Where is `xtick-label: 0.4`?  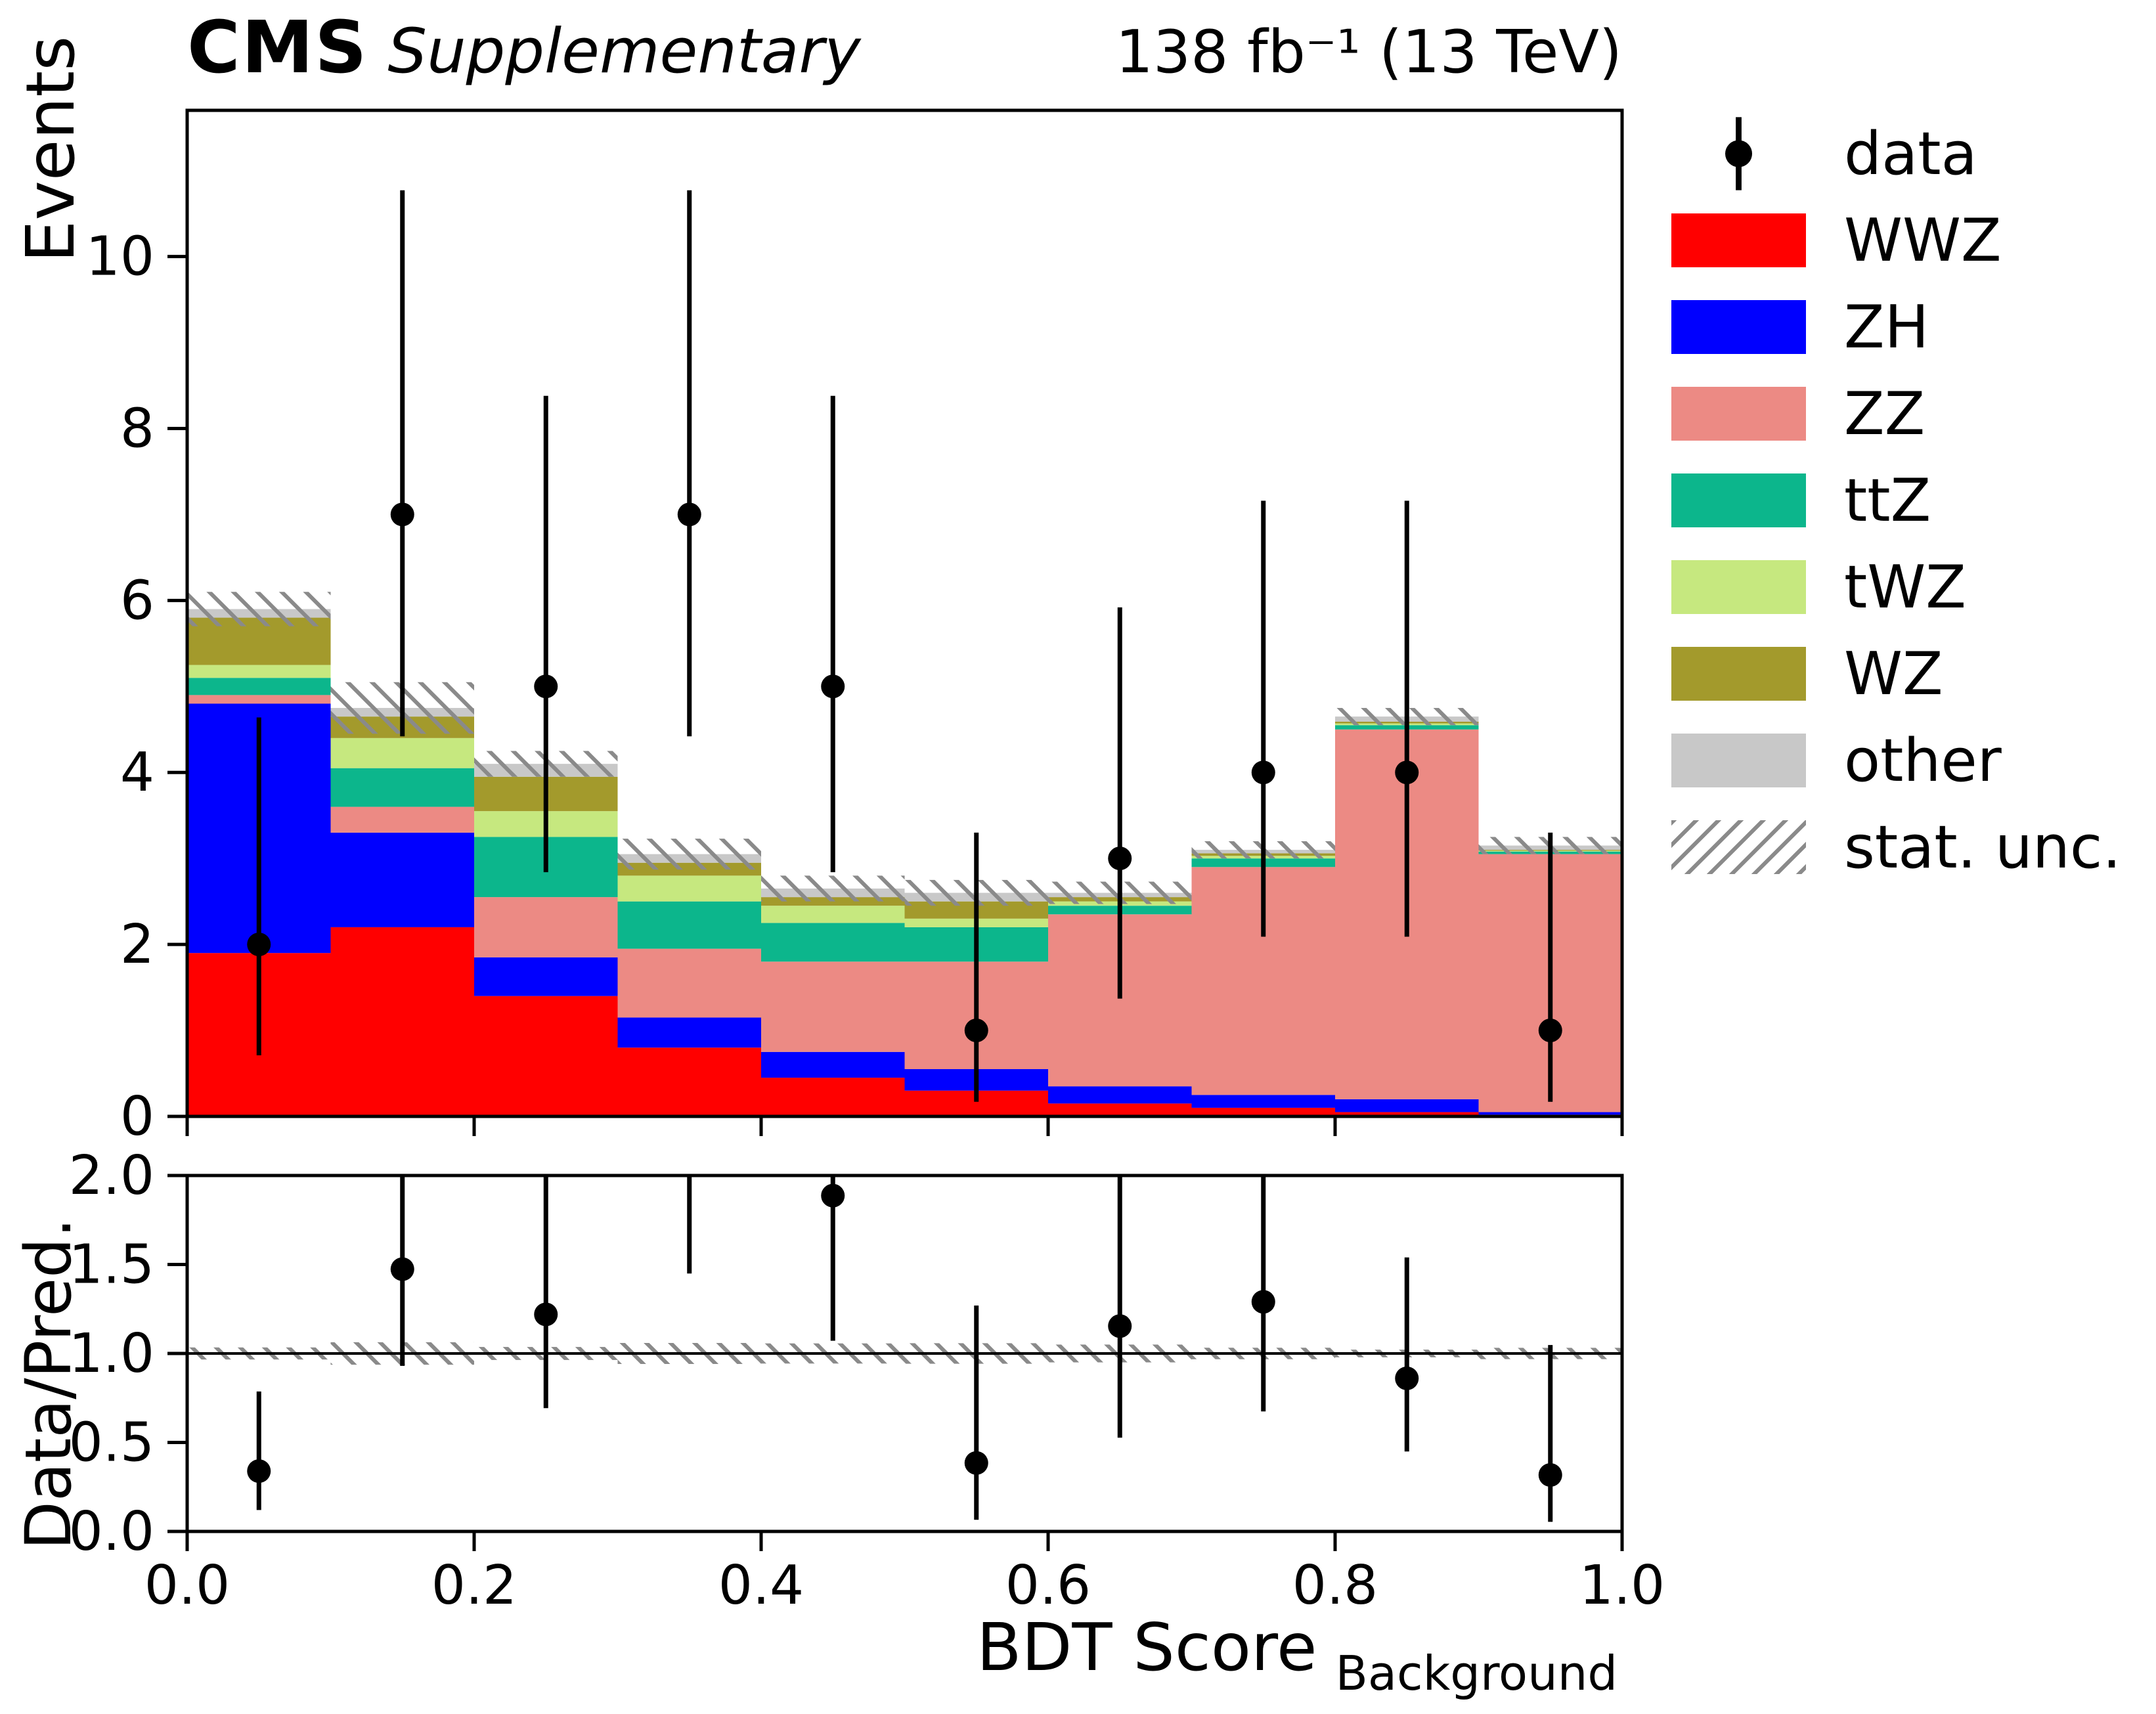 xtick-label: 0.4 is located at coordinates (761, 1585).